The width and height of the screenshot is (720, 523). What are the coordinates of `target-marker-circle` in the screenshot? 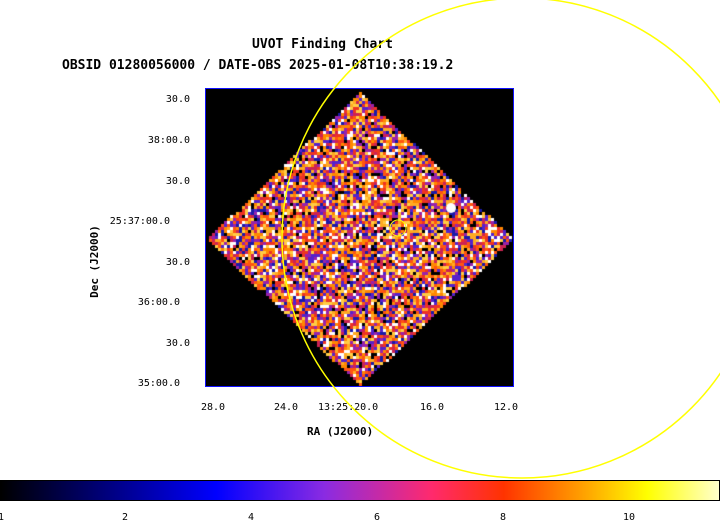 It's located at (398, 228).